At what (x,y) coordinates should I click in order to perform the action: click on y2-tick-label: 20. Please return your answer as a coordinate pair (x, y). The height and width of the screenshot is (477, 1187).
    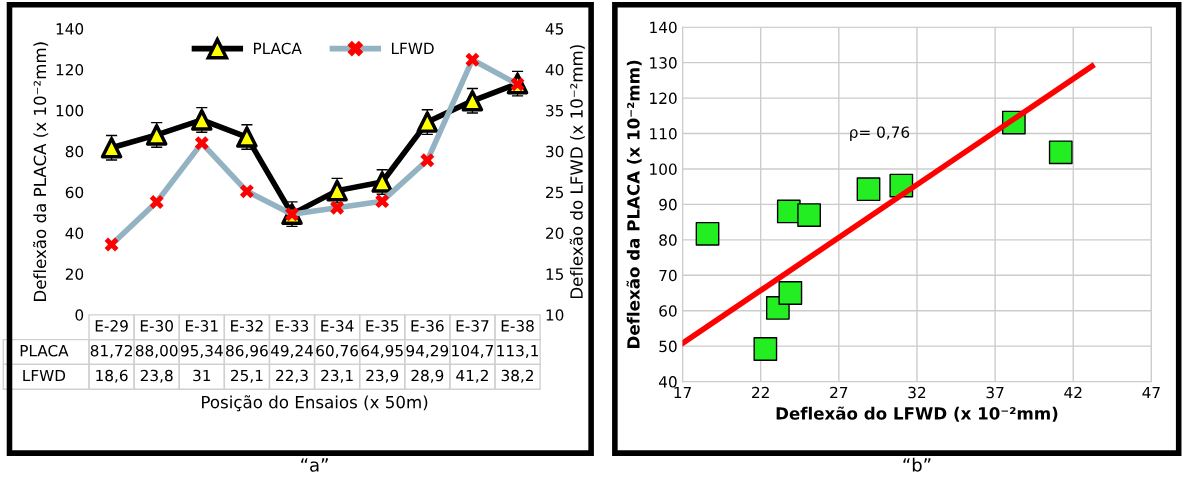
    Looking at the image, I should click on (555, 233).